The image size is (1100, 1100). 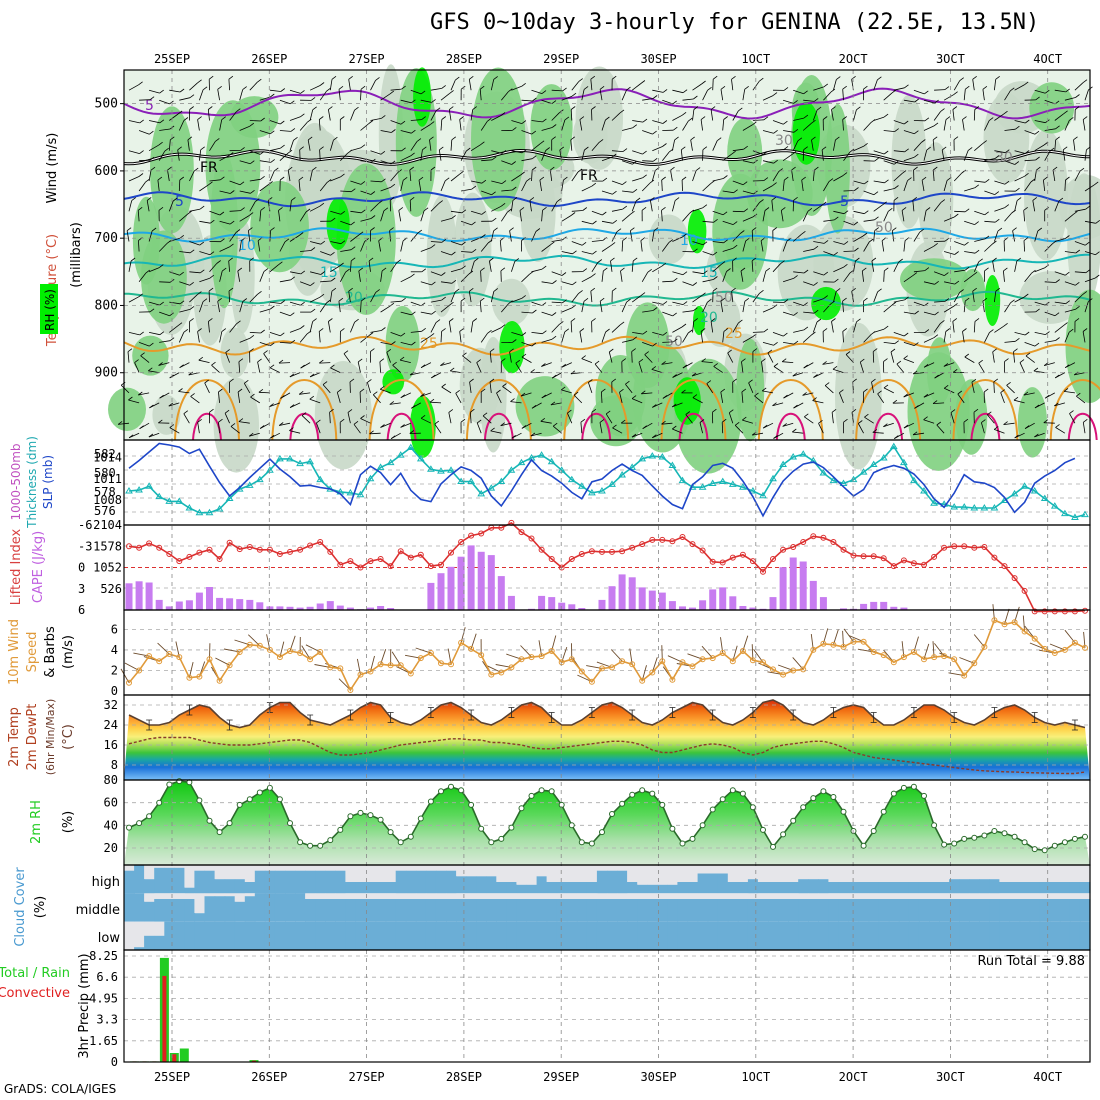 What do you see at coordinates (98, 910) in the screenshot?
I see `label-cloud-middle: middle` at bounding box center [98, 910].